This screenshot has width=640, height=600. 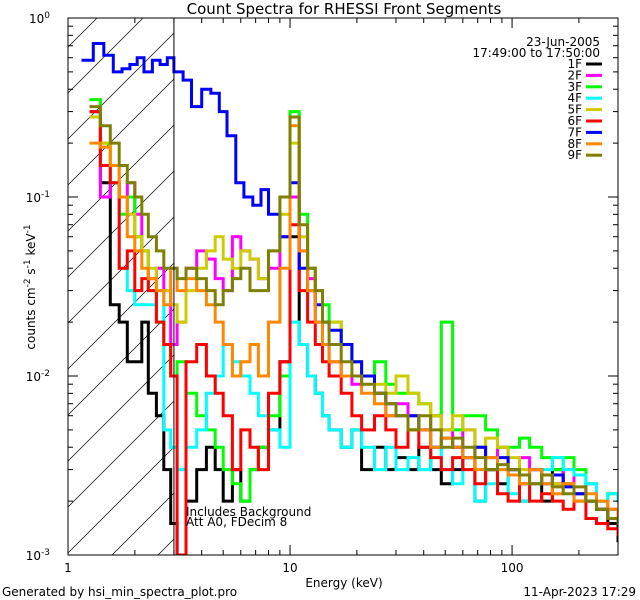 What do you see at coordinates (563, 42) in the screenshot?
I see `date-label: 23-Jun-2005` at bounding box center [563, 42].